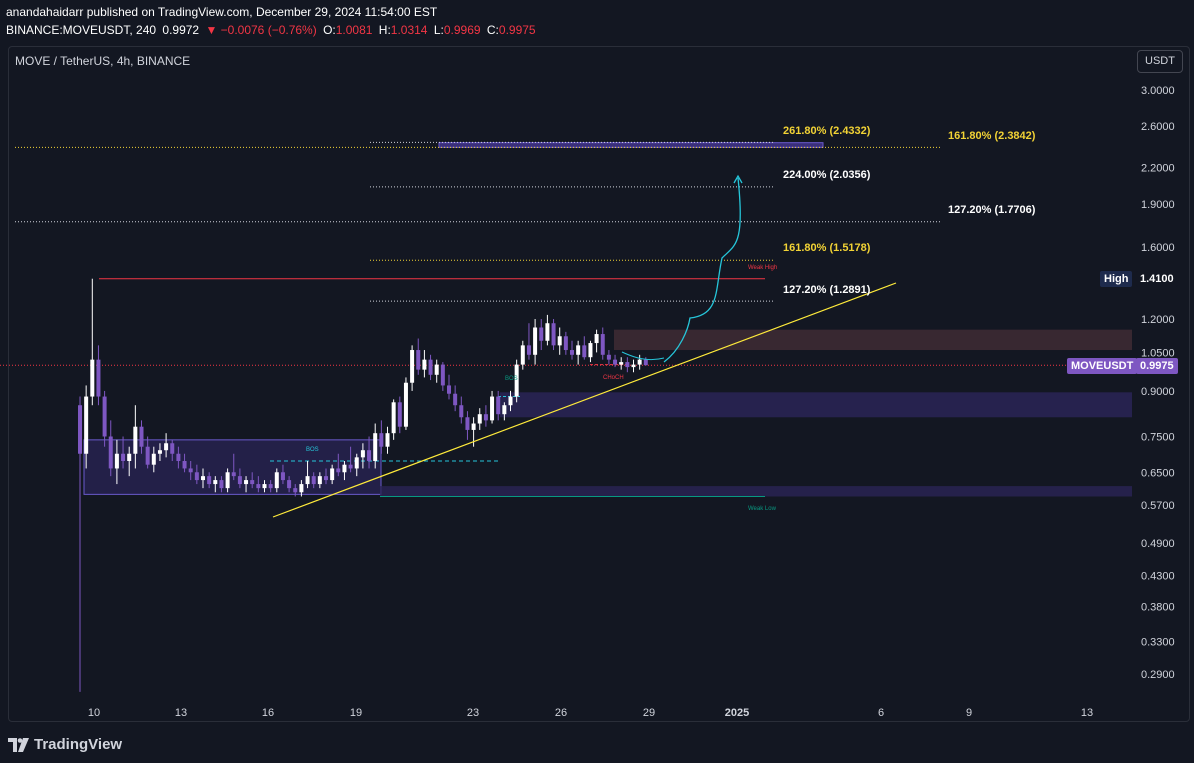  Describe the element at coordinates (81, 30) in the screenshot. I see `symbol-interval: BINANCE:MOVEUSDT, 240` at that location.